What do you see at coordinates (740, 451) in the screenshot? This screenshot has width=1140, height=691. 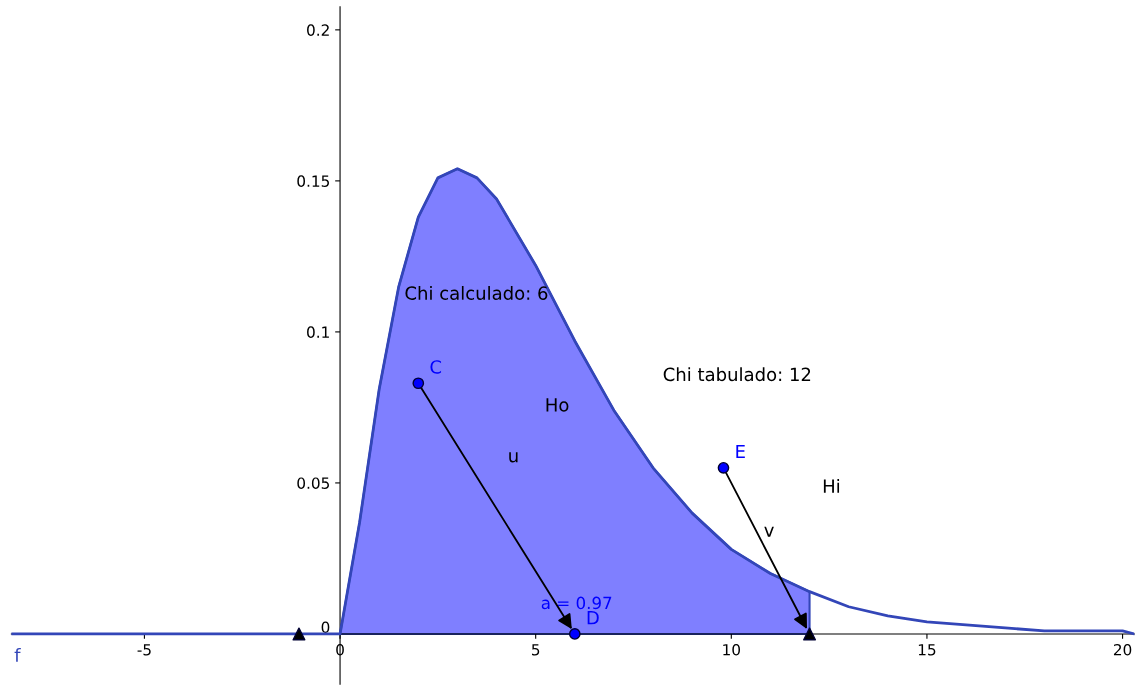 I see `series-label: E` at bounding box center [740, 451].